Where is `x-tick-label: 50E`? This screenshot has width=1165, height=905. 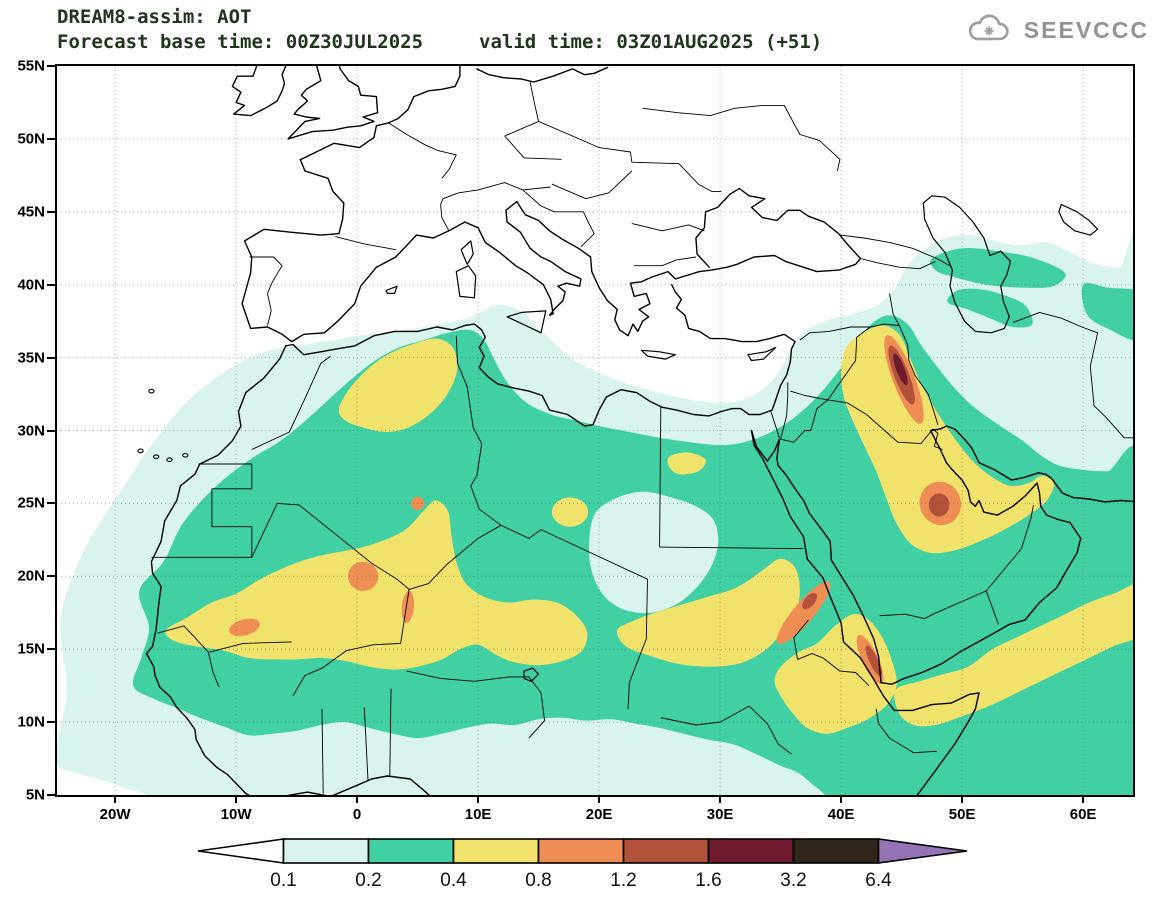
x-tick-label: 50E is located at coordinates (962, 814).